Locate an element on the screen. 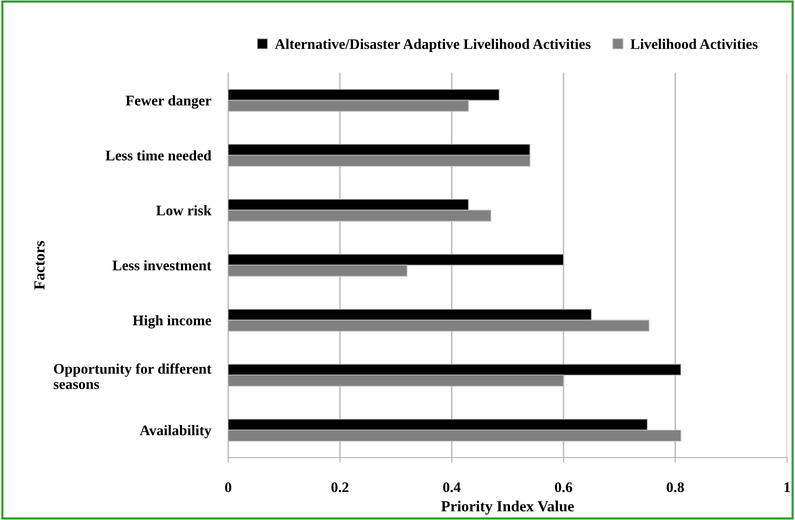 This screenshot has height=520, width=795. y-tick-label: Less time needed is located at coordinates (159, 155).